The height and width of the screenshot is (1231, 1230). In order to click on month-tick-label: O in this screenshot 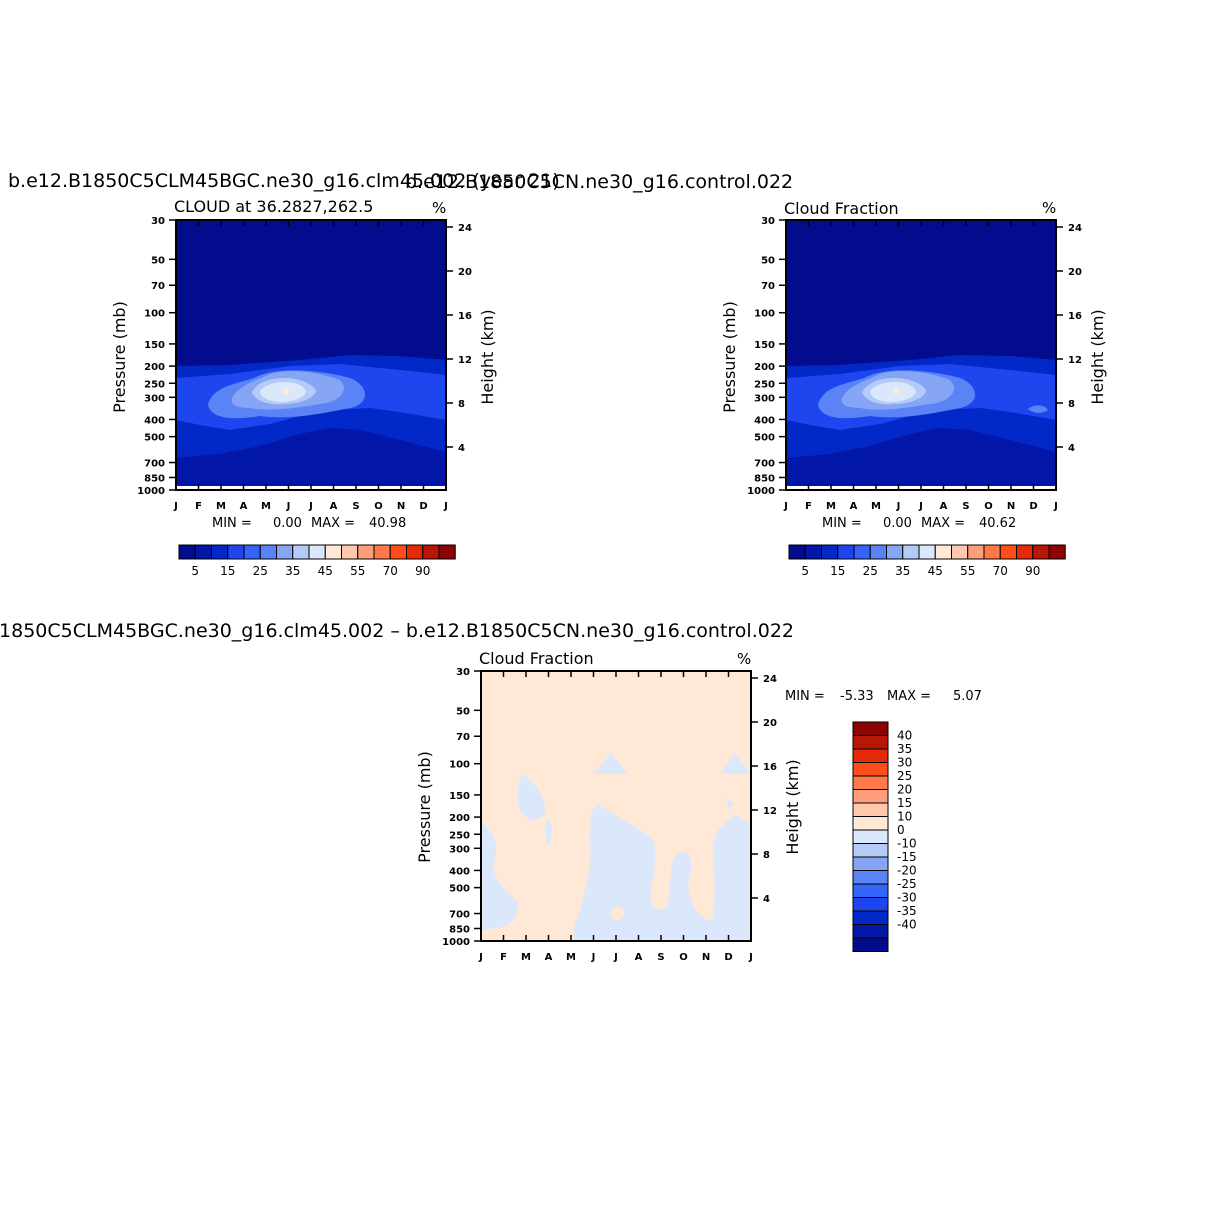, I will do `click(683, 957)`.